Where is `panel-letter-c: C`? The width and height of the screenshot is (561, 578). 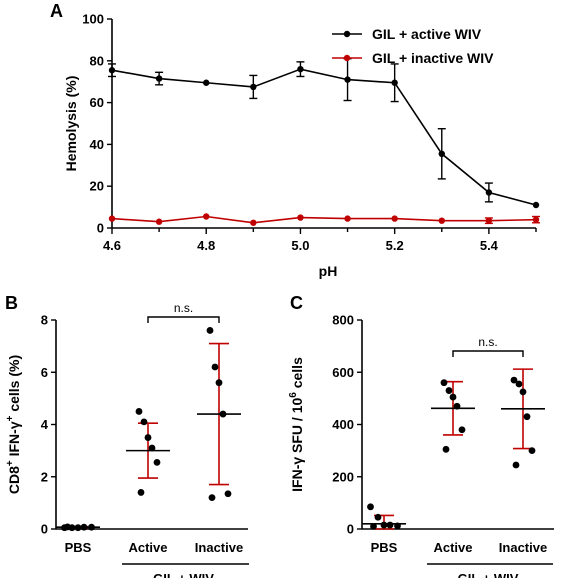
panel-letter-c: C is located at coordinates (296, 303).